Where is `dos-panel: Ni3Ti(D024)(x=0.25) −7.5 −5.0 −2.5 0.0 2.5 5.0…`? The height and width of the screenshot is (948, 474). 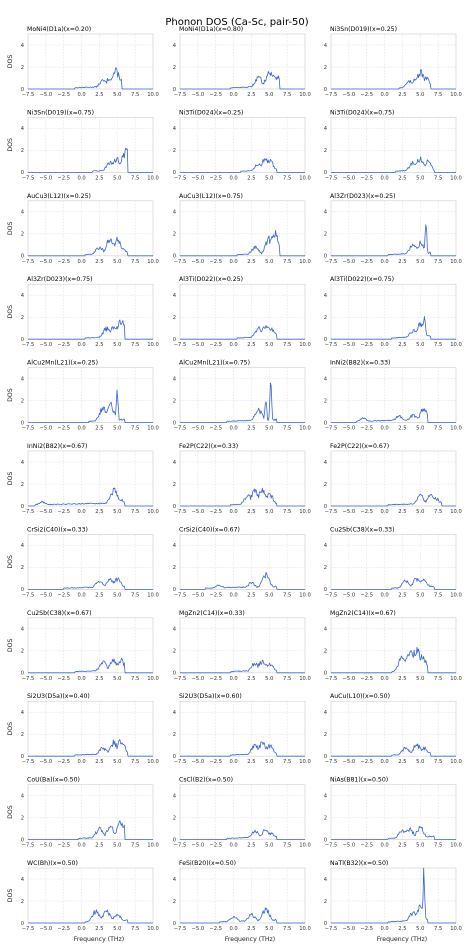 dos-panel: Ni3Ti(D024)(x=0.25) −7.5 −5.0 −2.5 0.0 2.5 5.0… is located at coordinates (242, 145).